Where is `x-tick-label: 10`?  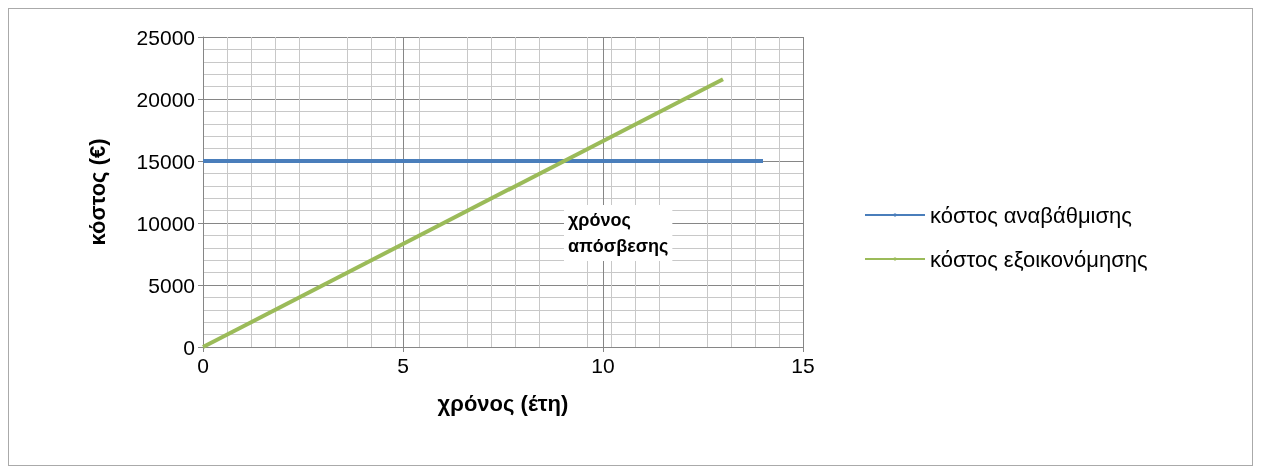
x-tick-label: 10 is located at coordinates (603, 365).